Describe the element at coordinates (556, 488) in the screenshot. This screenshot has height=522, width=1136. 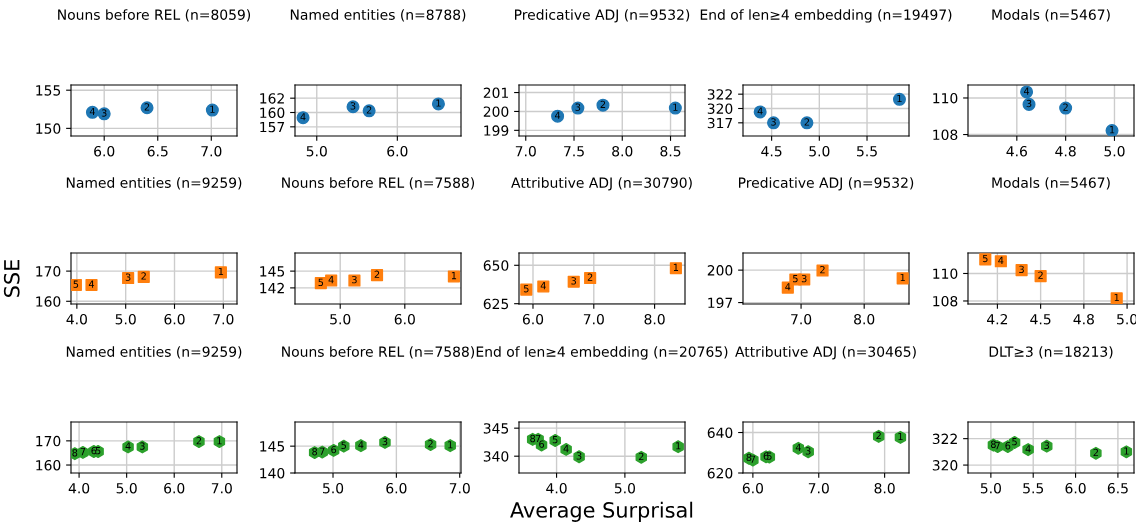
I see `x-tick-label: 4.0` at that location.